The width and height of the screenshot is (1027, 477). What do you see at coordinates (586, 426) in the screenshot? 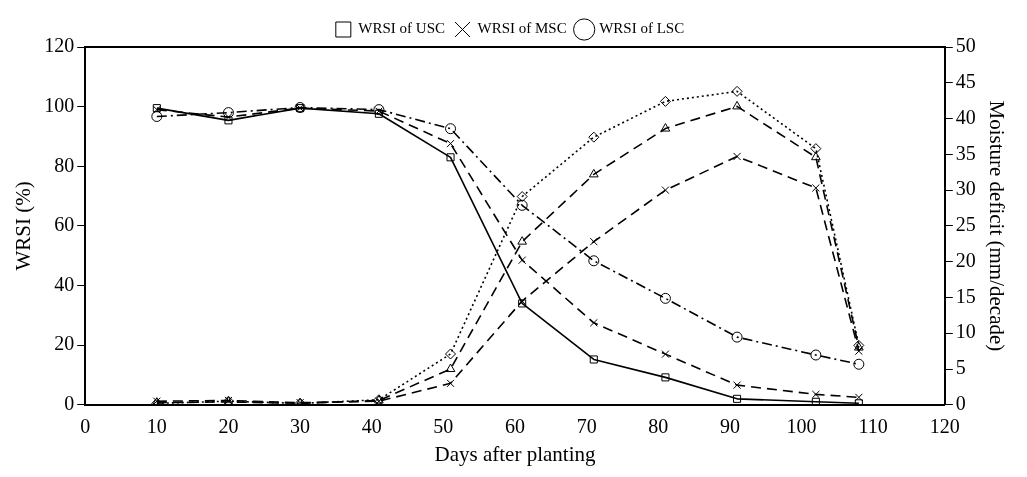
I see `x-tick-label: 70` at bounding box center [586, 426].